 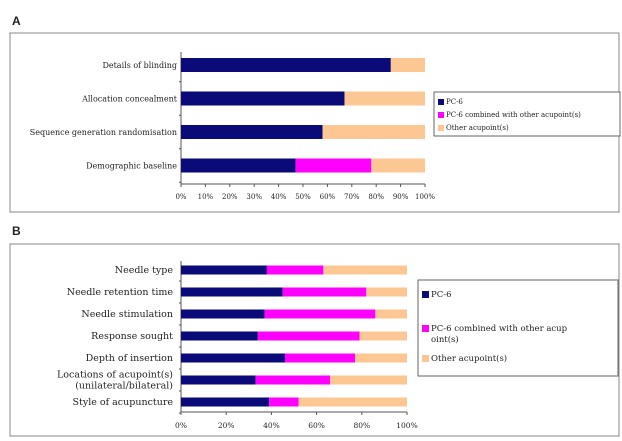 I want to click on panel-b-category-label-7: Style of acupuncture, so click(x=123, y=402).